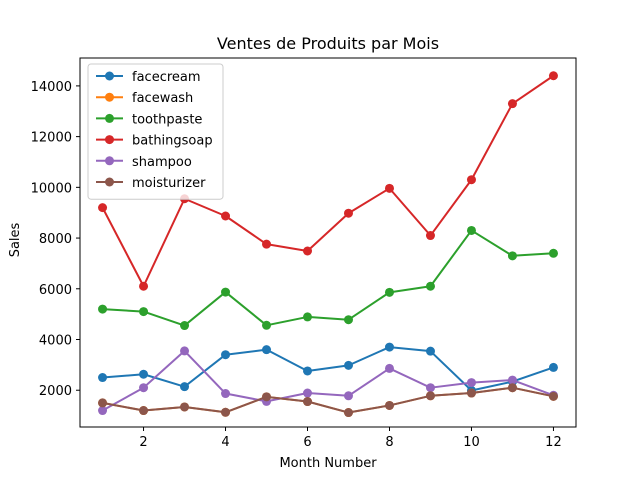 This screenshot has height=480, width=640. What do you see at coordinates (471, 442) in the screenshot?
I see `x-tick-label: 10` at bounding box center [471, 442].